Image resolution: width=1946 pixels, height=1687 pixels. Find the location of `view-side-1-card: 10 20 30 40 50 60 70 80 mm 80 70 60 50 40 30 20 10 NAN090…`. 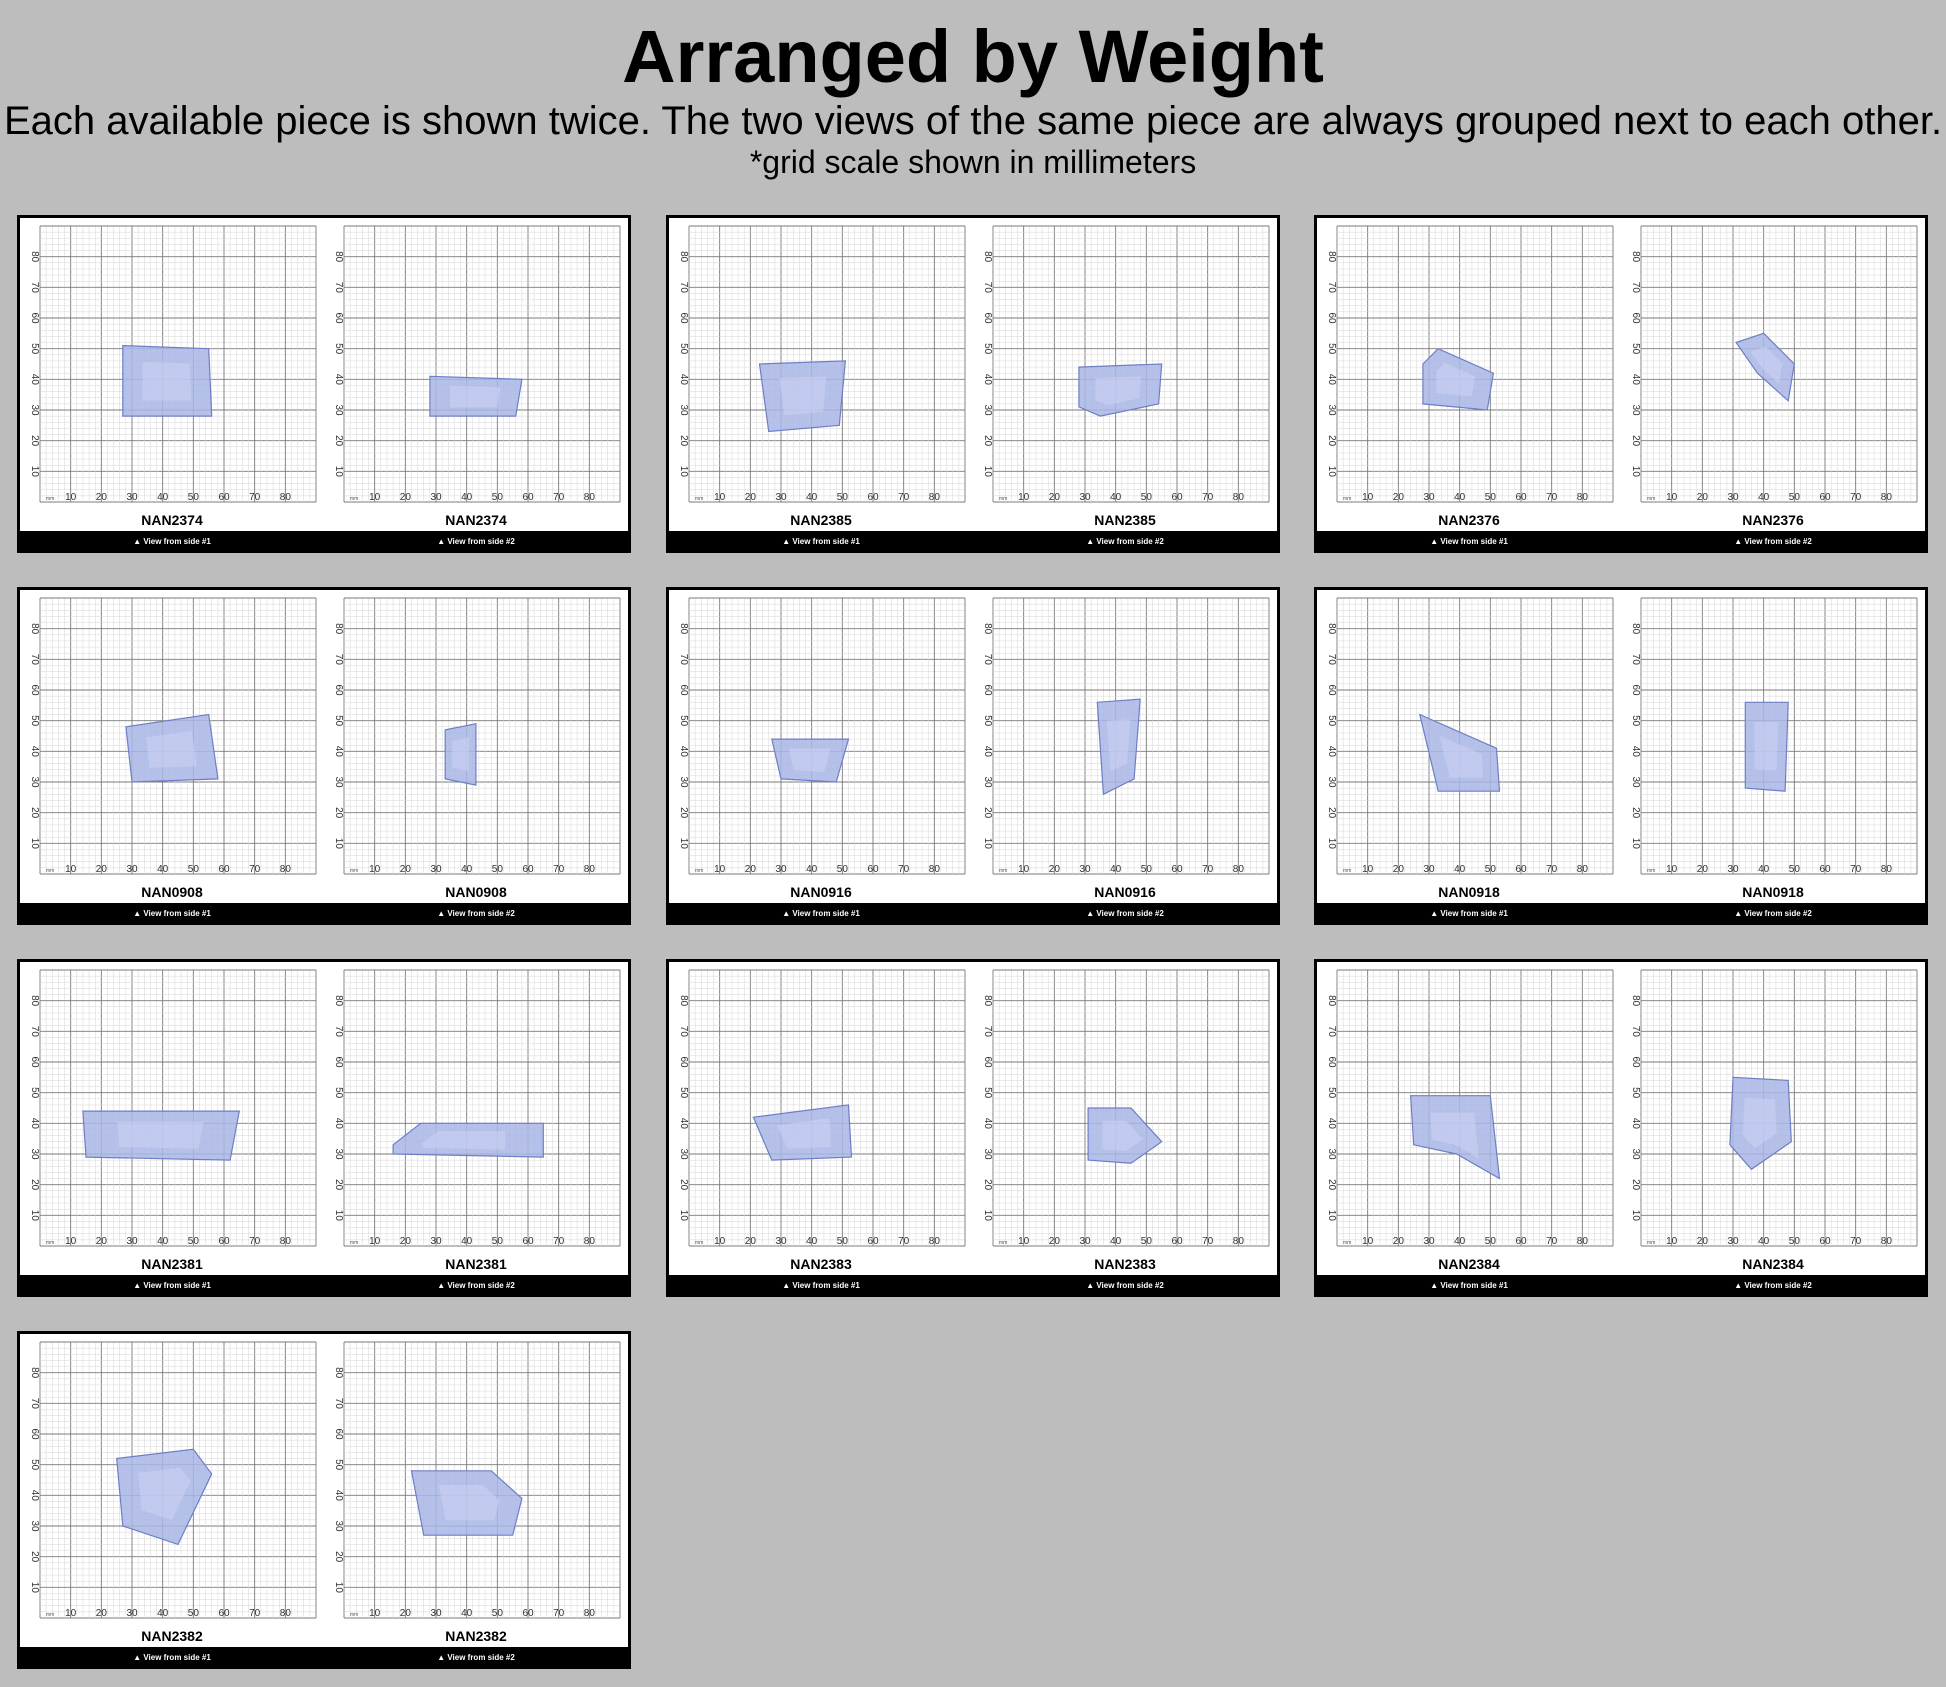

view-side-1-card: 10 20 30 40 50 60 70 80 mm 80 70 60 50 40 30 20 10 NAN090… is located at coordinates (172, 746).